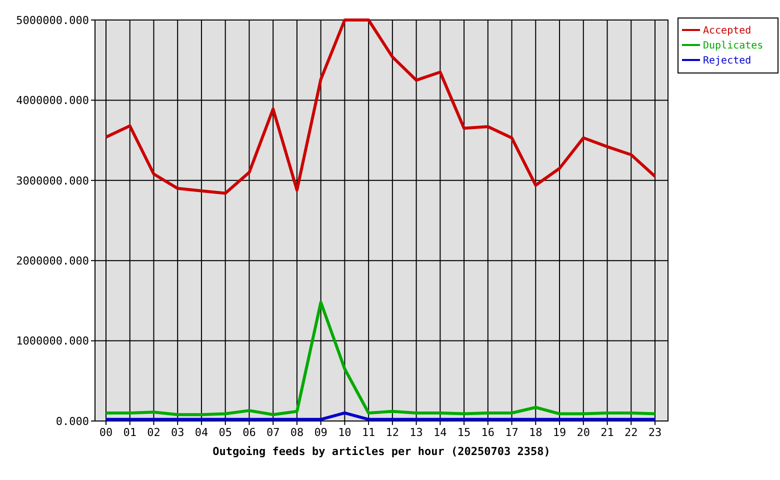 Image resolution: width=780 pixels, height=480 pixels. Describe the element at coordinates (727, 31) in the screenshot. I see `legend-label: Accepted` at that location.